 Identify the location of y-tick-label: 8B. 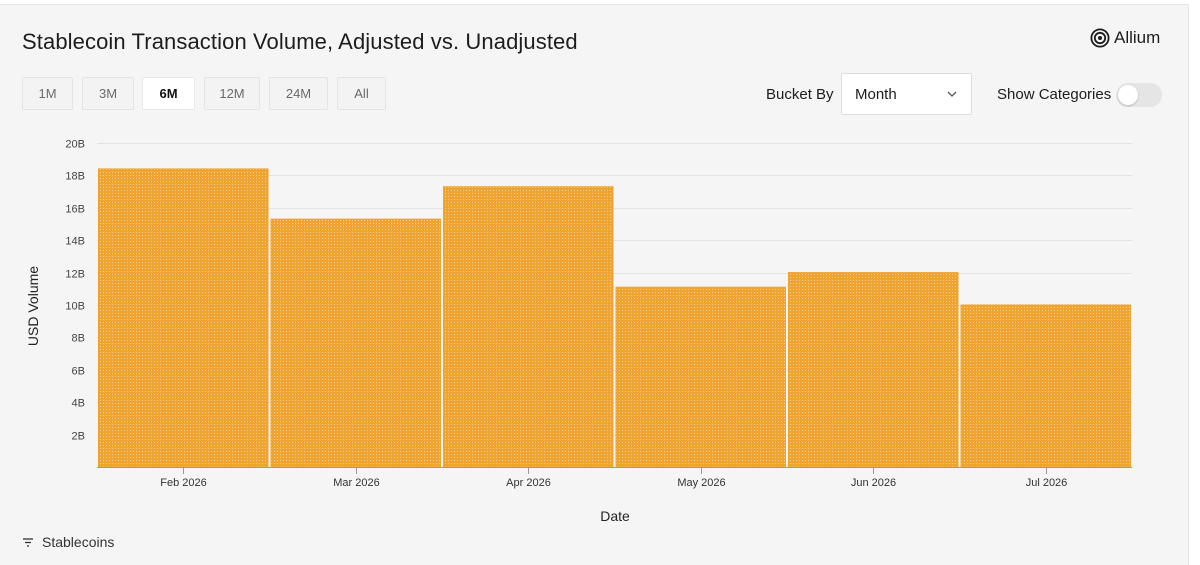
(78, 339).